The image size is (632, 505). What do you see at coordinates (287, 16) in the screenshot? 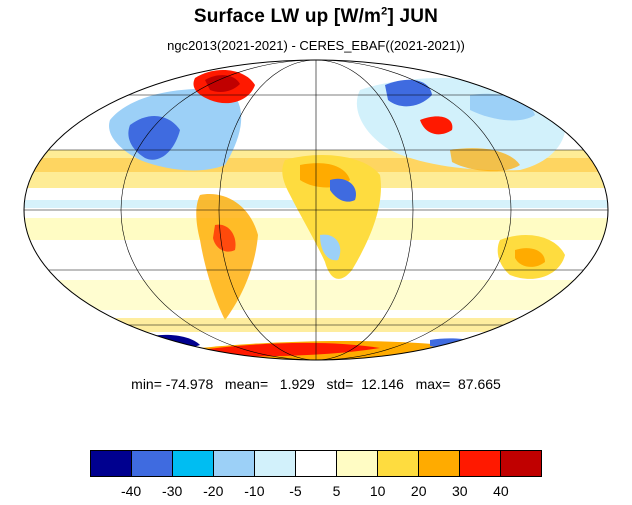
I see `title-main: Surface LW up [W/m` at bounding box center [287, 16].